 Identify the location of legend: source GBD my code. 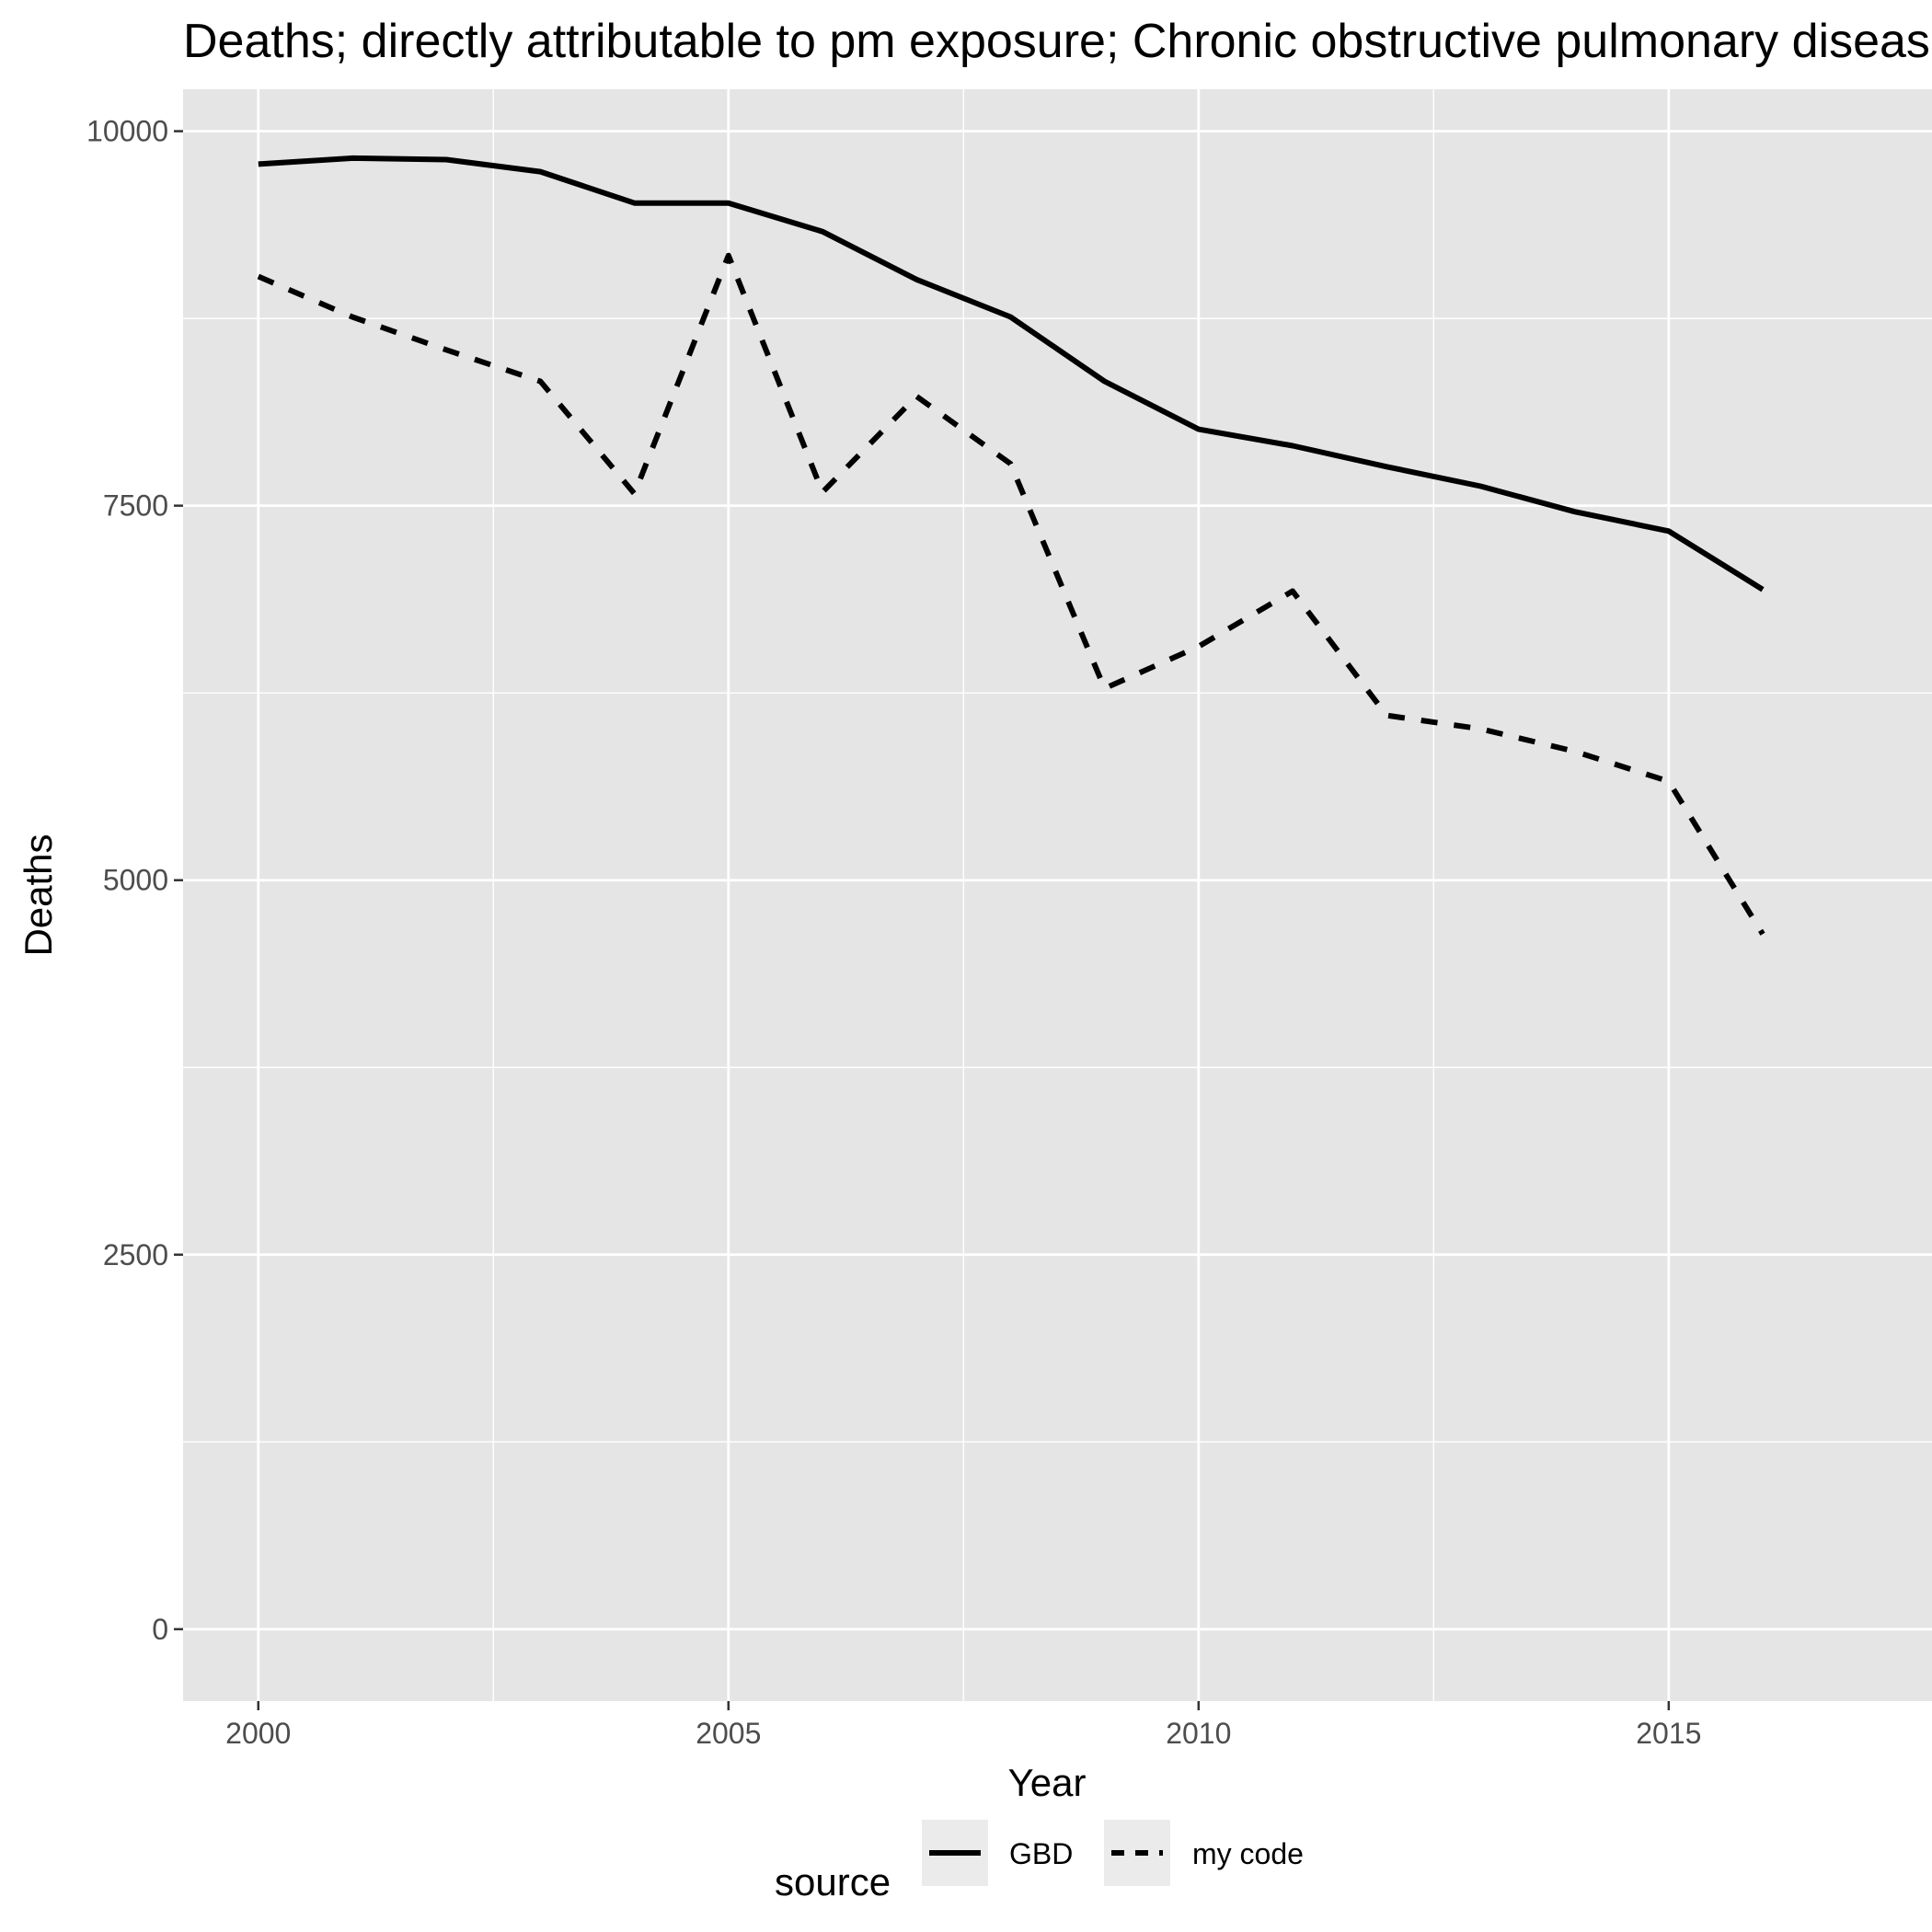
(1039, 1861).